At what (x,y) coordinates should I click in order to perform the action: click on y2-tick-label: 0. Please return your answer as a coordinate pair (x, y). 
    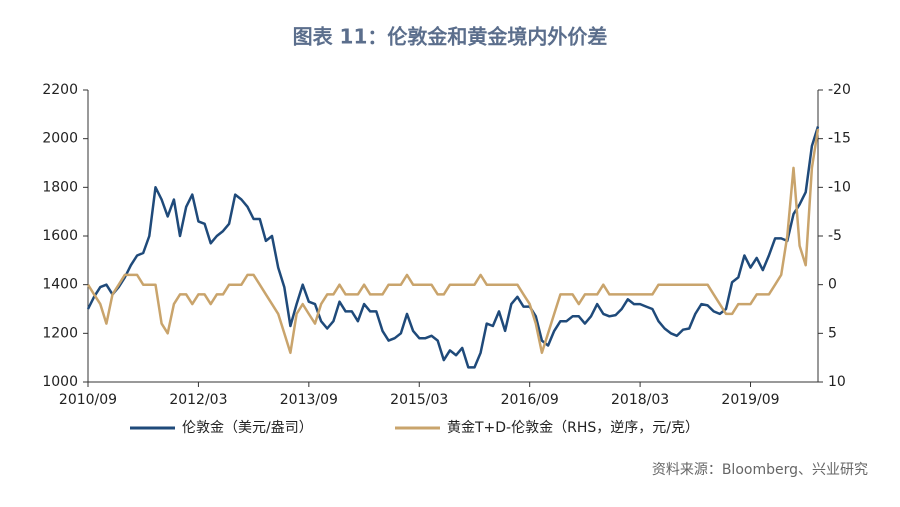
    Looking at the image, I should click on (832, 285).